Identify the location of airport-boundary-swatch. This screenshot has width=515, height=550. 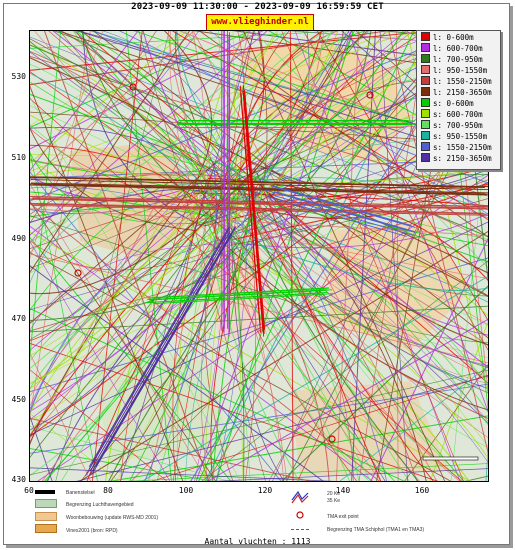
(46, 503).